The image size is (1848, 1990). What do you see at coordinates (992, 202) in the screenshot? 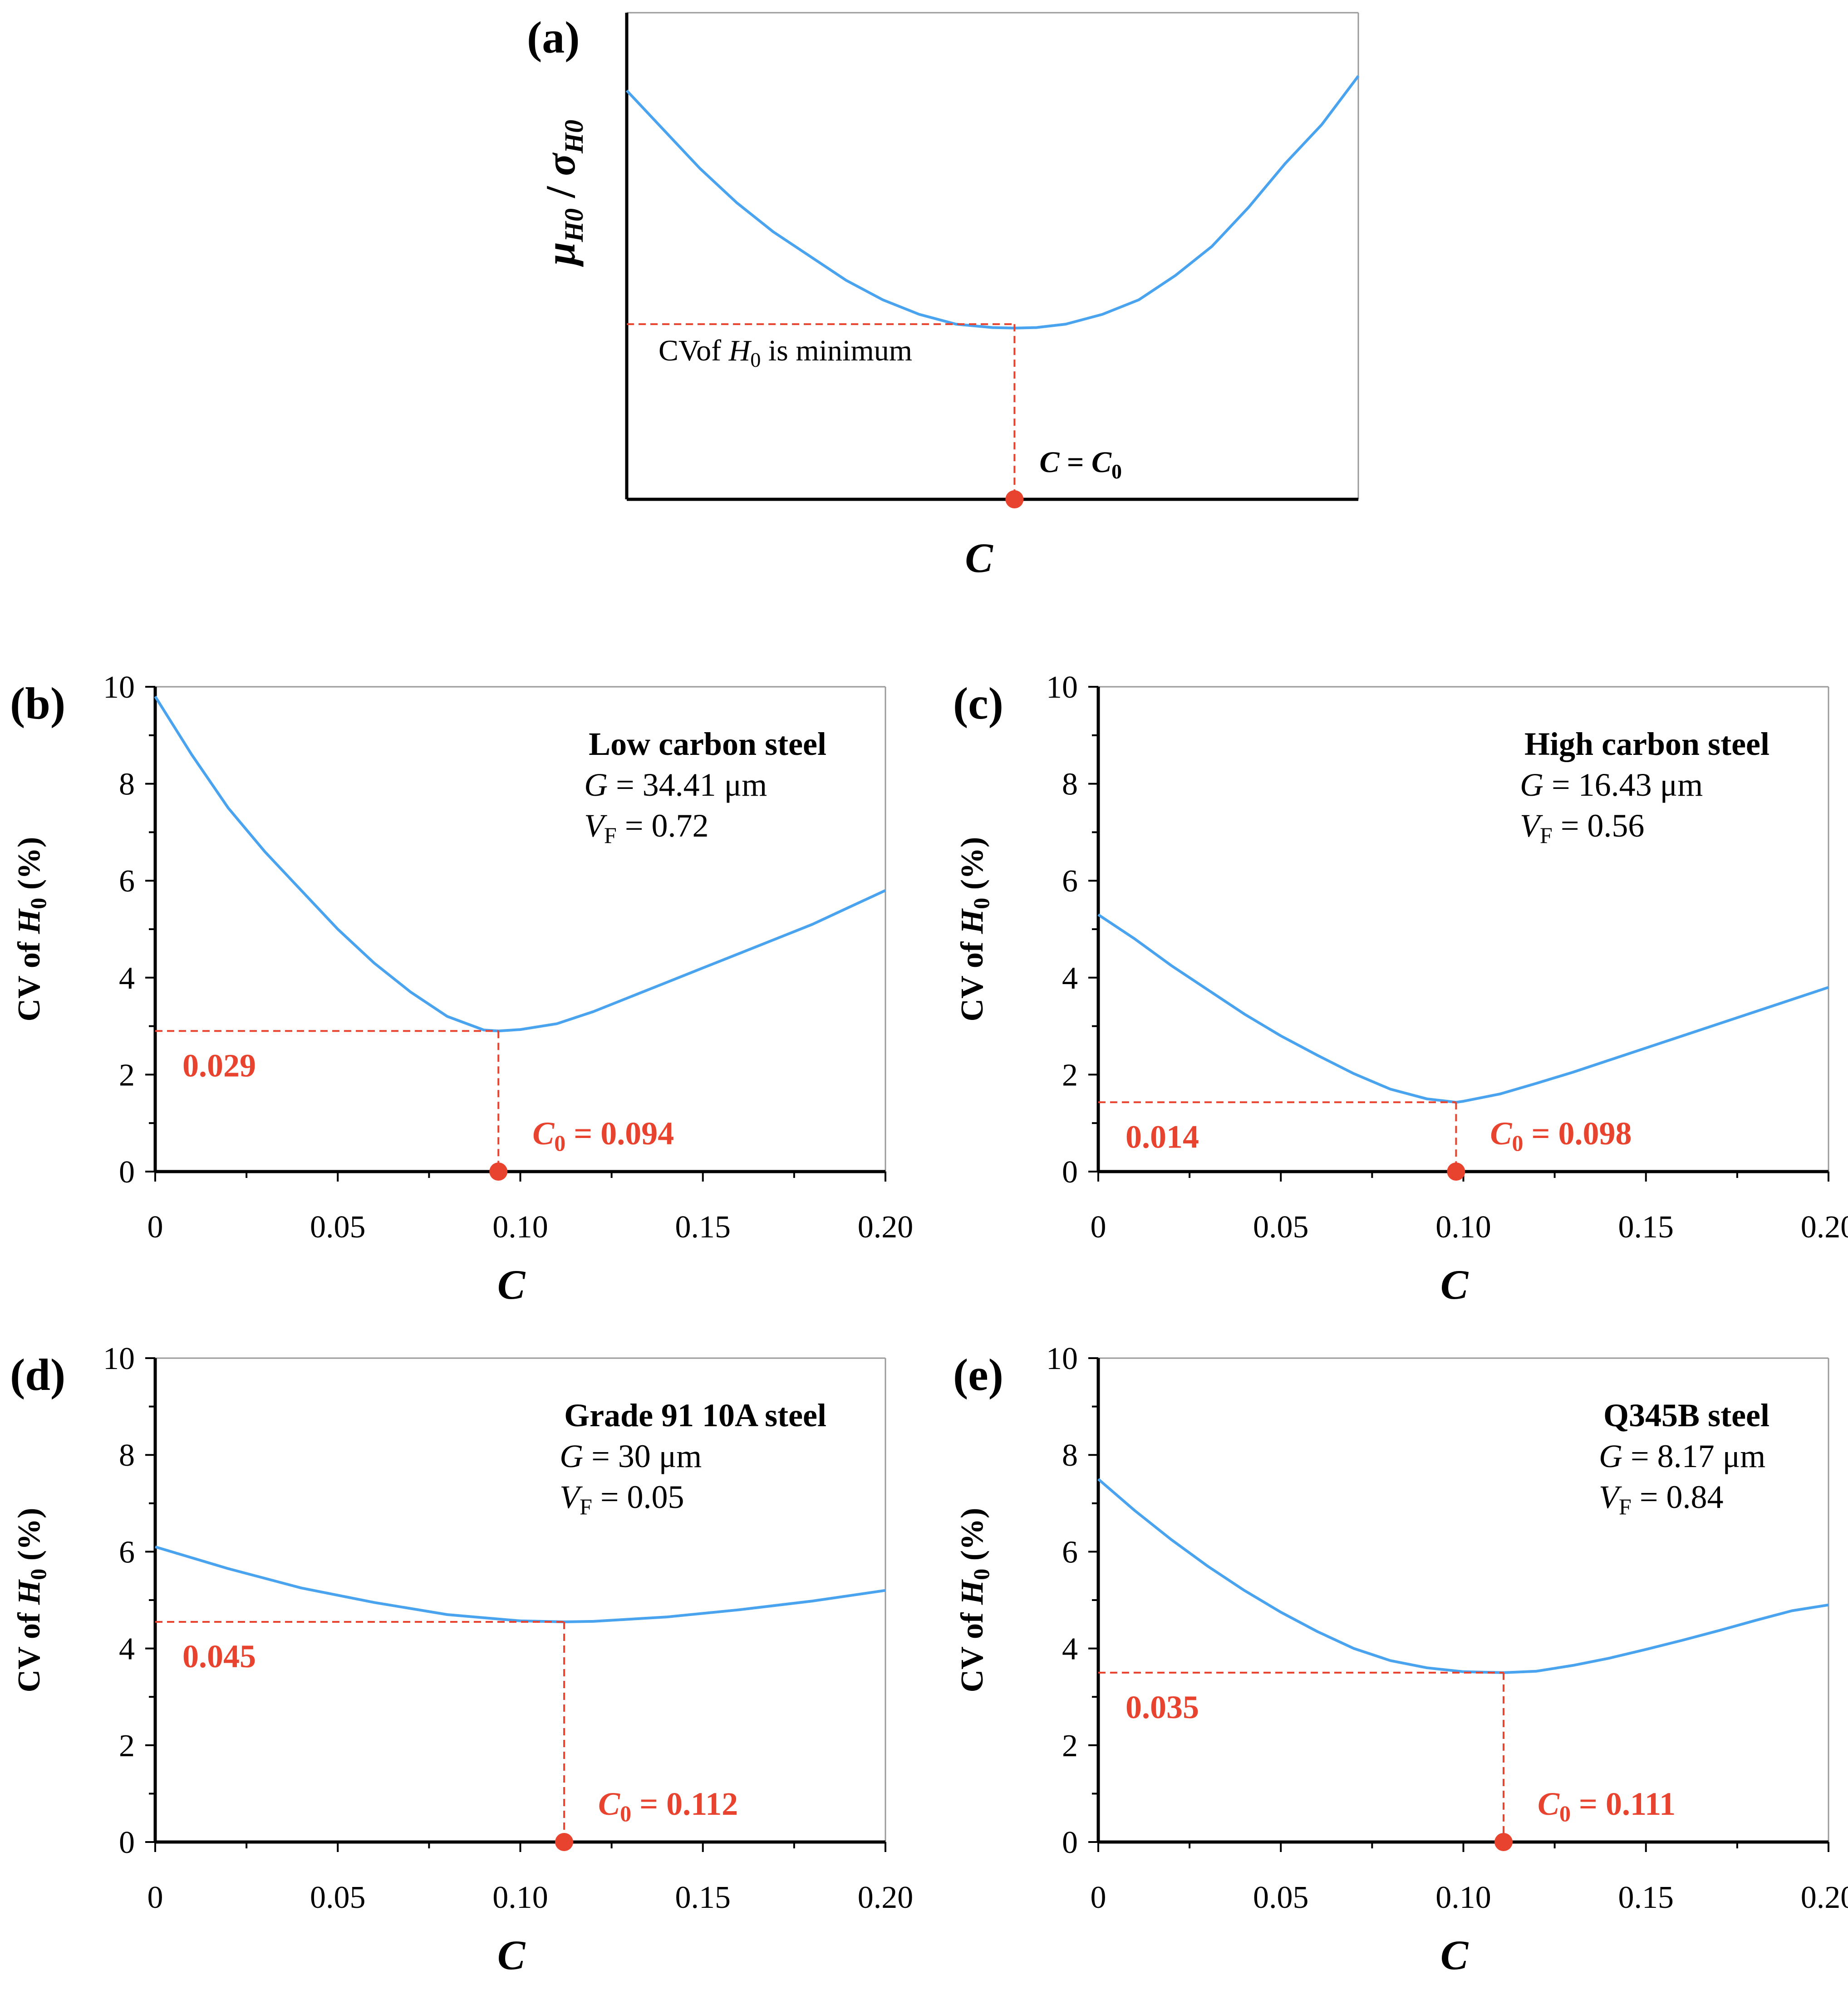
I see `curve-line` at bounding box center [992, 202].